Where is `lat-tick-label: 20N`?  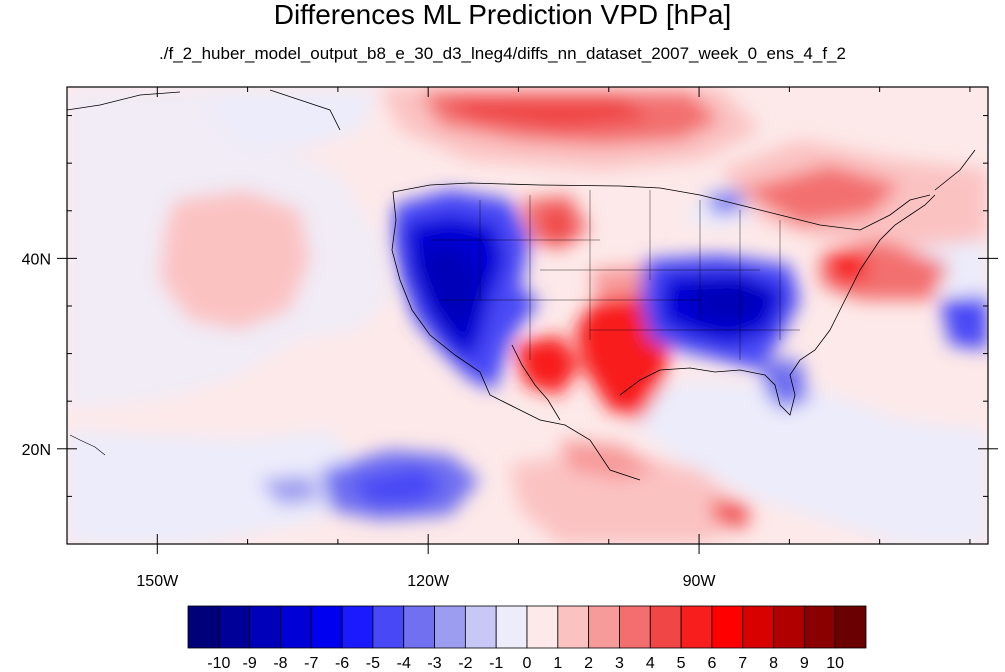
lat-tick-label: 20N is located at coordinates (36, 450).